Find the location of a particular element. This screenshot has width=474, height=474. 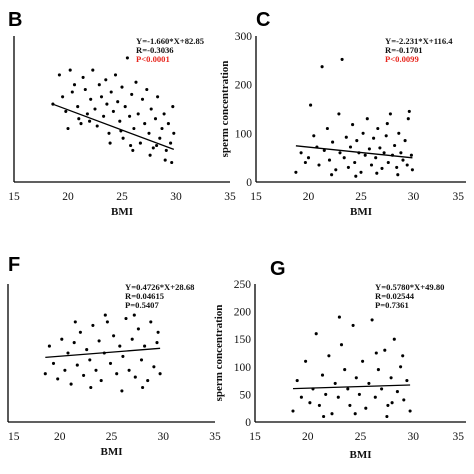

panel-f-equation: Y=0.4726*X+28.68 is located at coordinates (160, 287).